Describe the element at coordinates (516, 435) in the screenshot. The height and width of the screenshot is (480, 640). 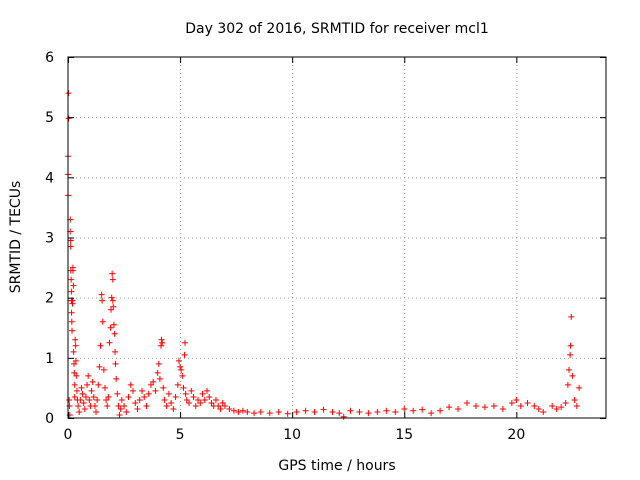
I see `x-tick-label: 20` at that location.